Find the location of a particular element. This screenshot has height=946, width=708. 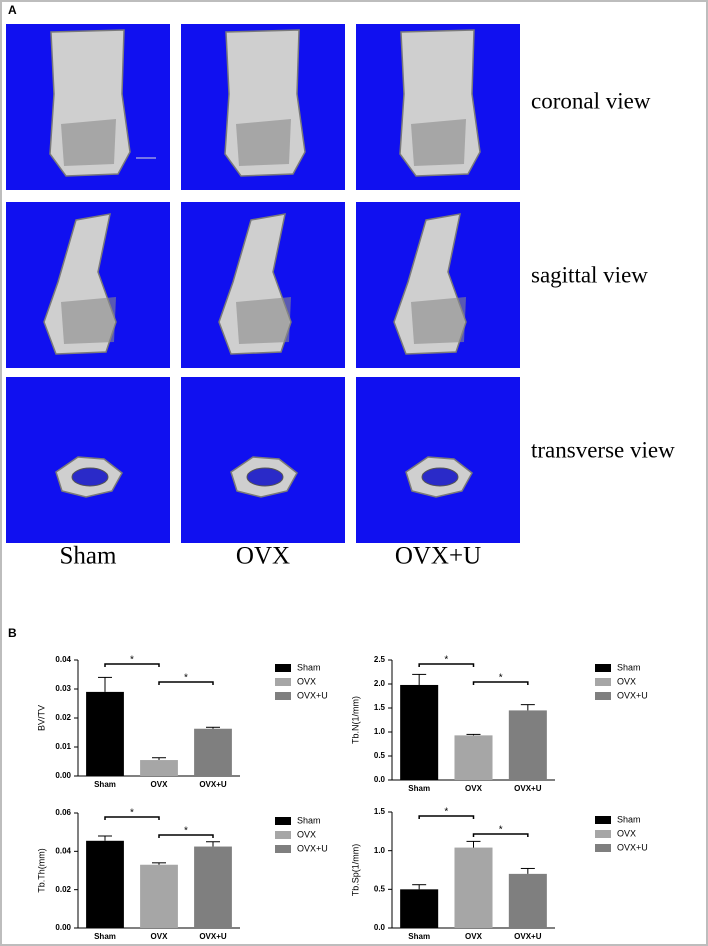

y-axis-label: Tb.N(1/mm) is located at coordinates (355, 720).